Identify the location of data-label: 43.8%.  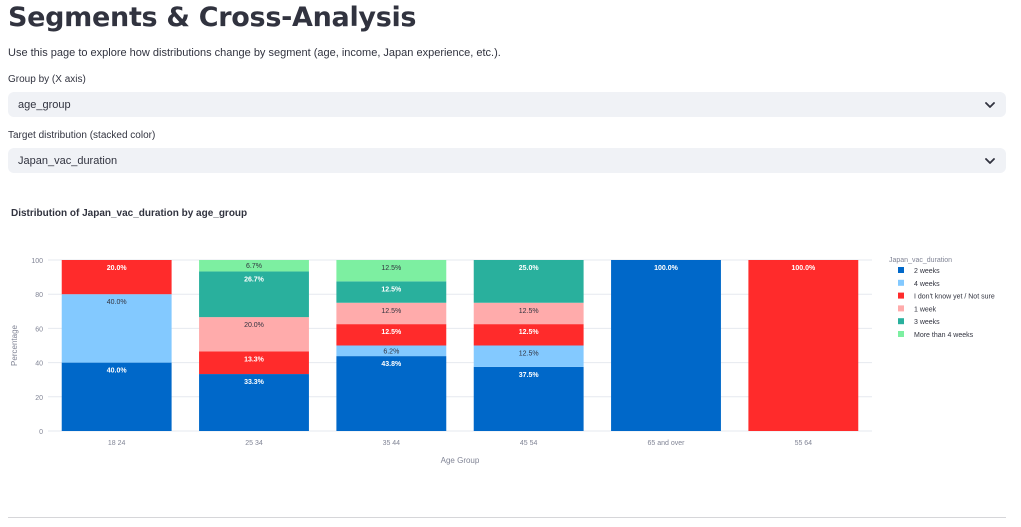
(391, 364).